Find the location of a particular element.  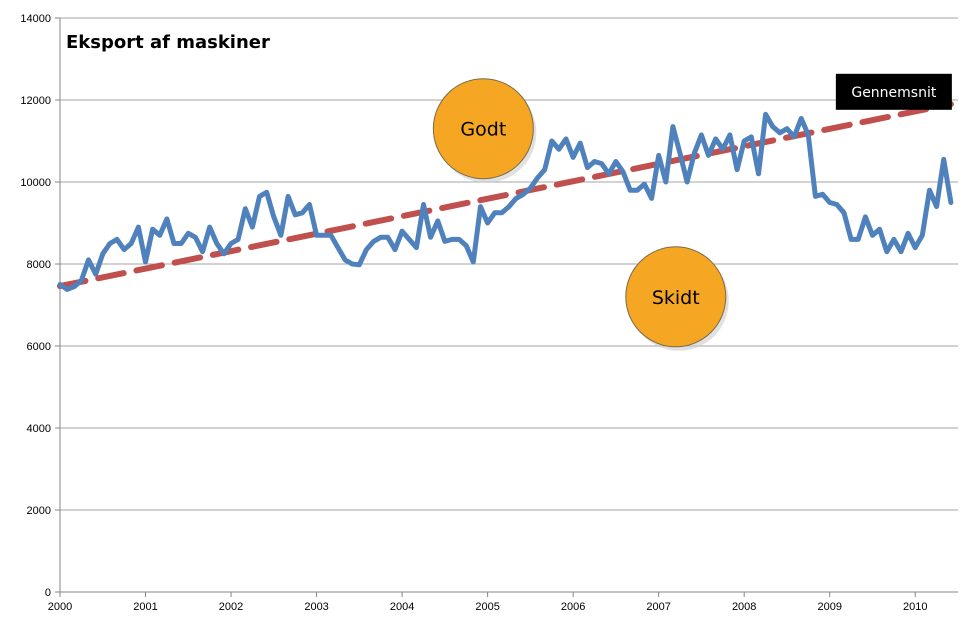

y-tick-label-2: 4000 is located at coordinates (39, 429).